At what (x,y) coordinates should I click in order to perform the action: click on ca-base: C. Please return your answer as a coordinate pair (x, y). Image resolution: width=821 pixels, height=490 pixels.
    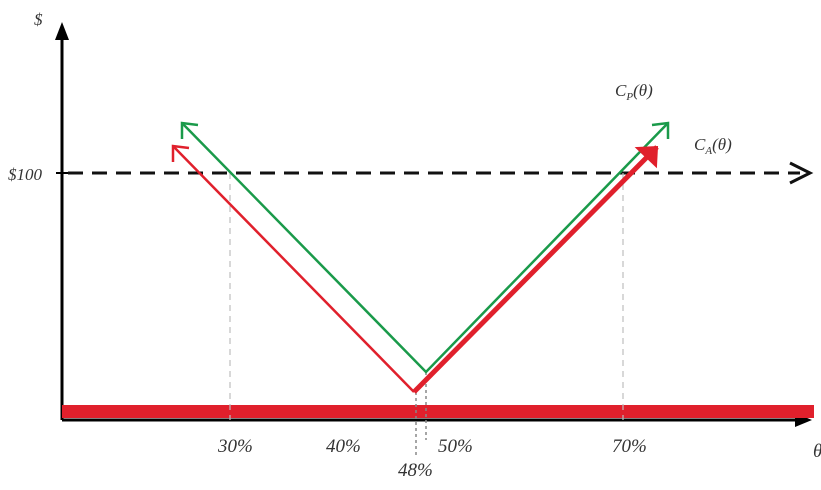
    Looking at the image, I should click on (700, 144).